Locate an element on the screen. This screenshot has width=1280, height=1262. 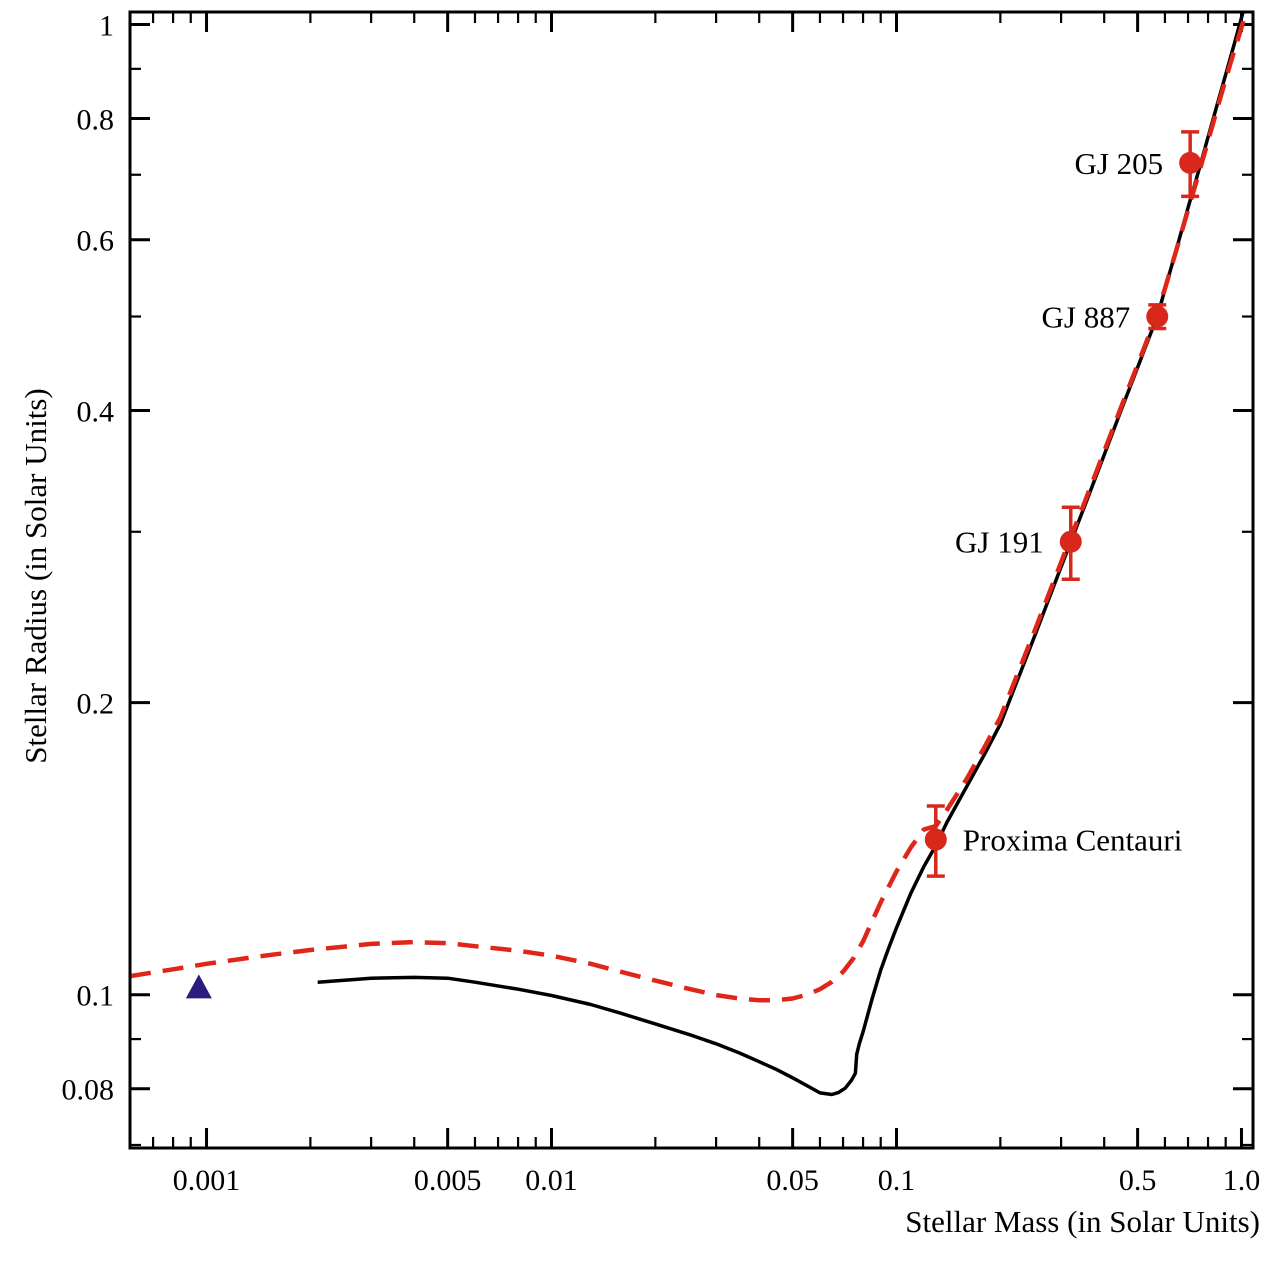
x-tick-label: 0.05 is located at coordinates (792, 1180).